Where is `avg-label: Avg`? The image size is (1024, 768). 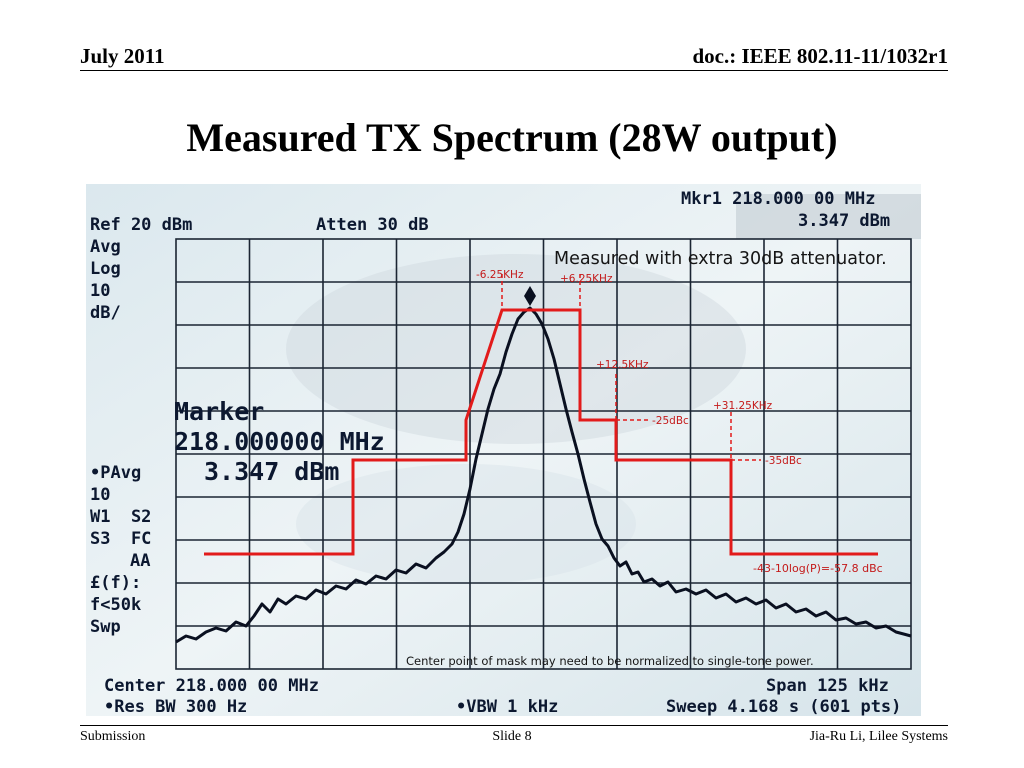
avg-label: Avg is located at coordinates (105, 247).